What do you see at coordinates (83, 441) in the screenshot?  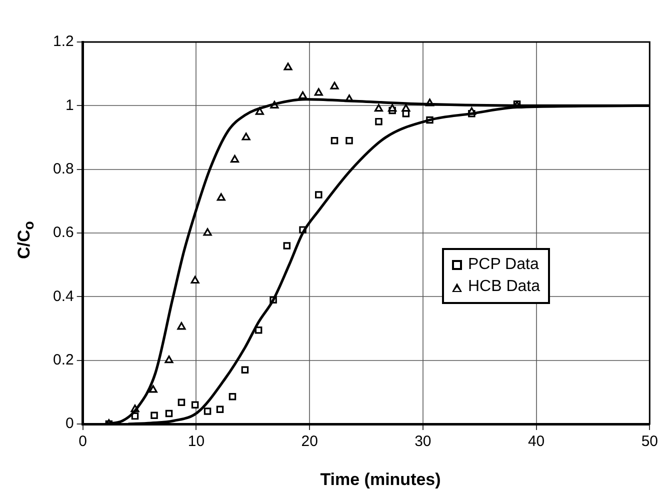 I see `x-tick-label: 0` at bounding box center [83, 441].